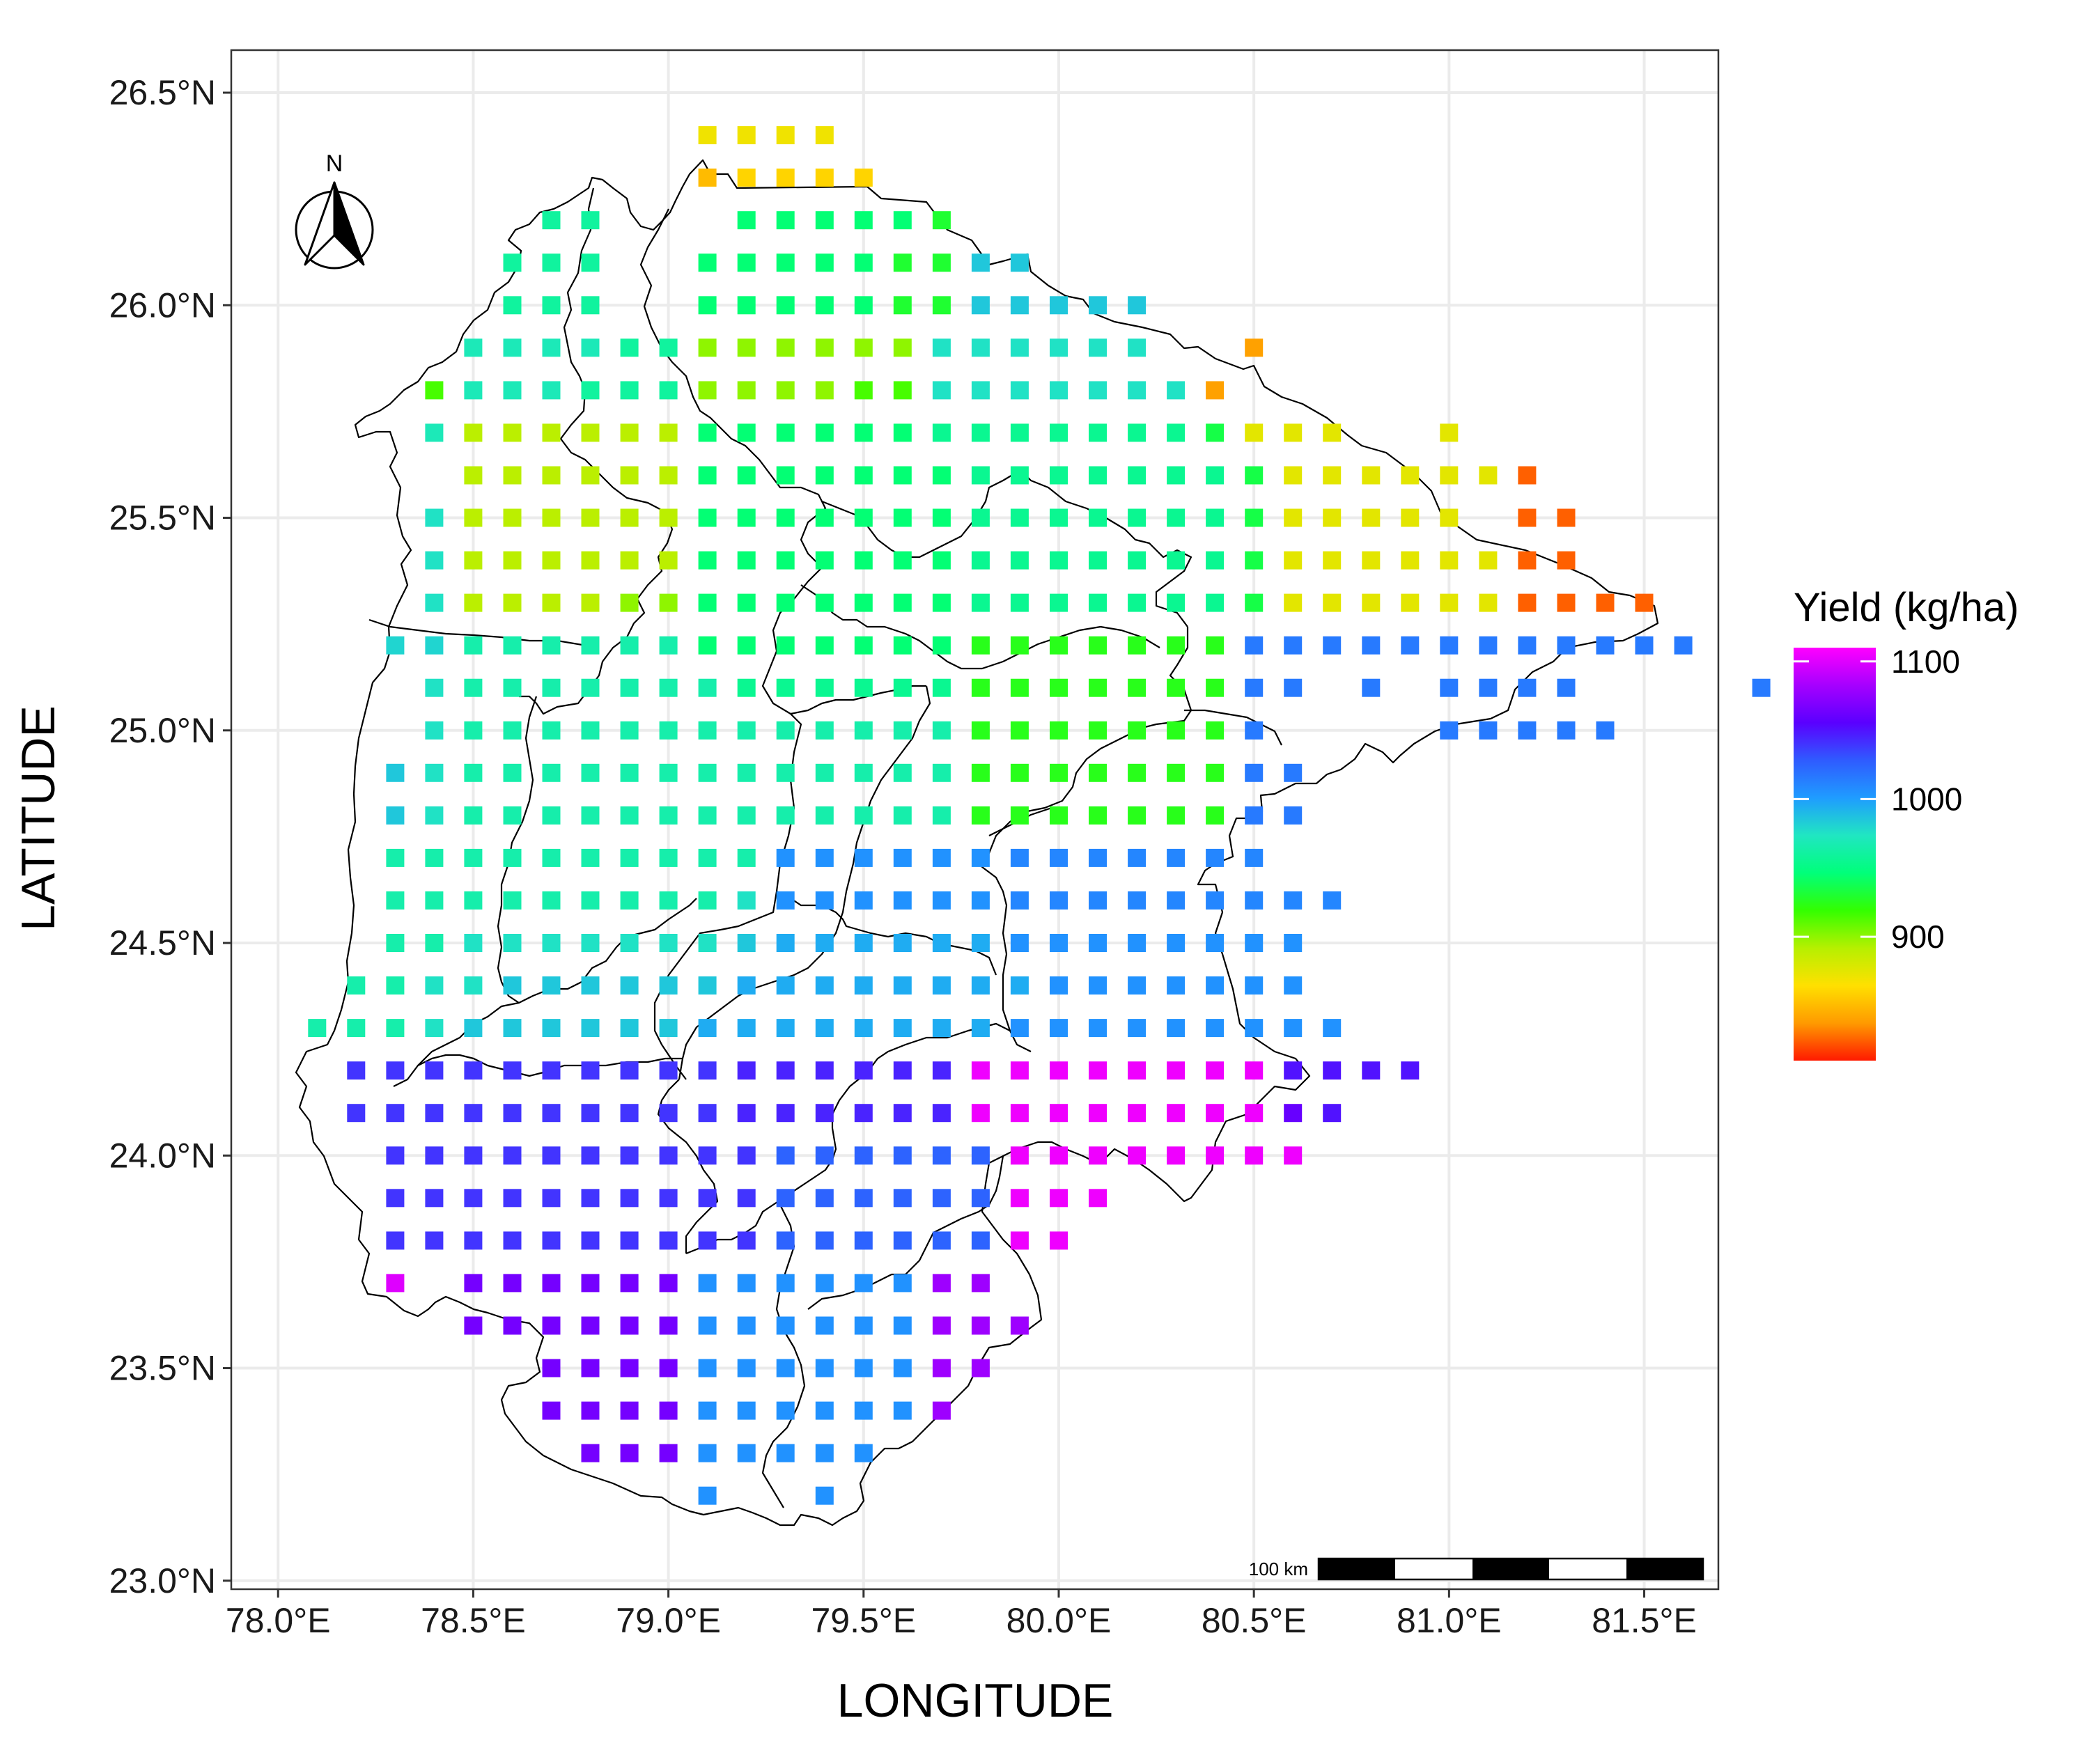 The height and width of the screenshot is (1764, 2075). I want to click on legend-tick-label: 1000, so click(1927, 799).